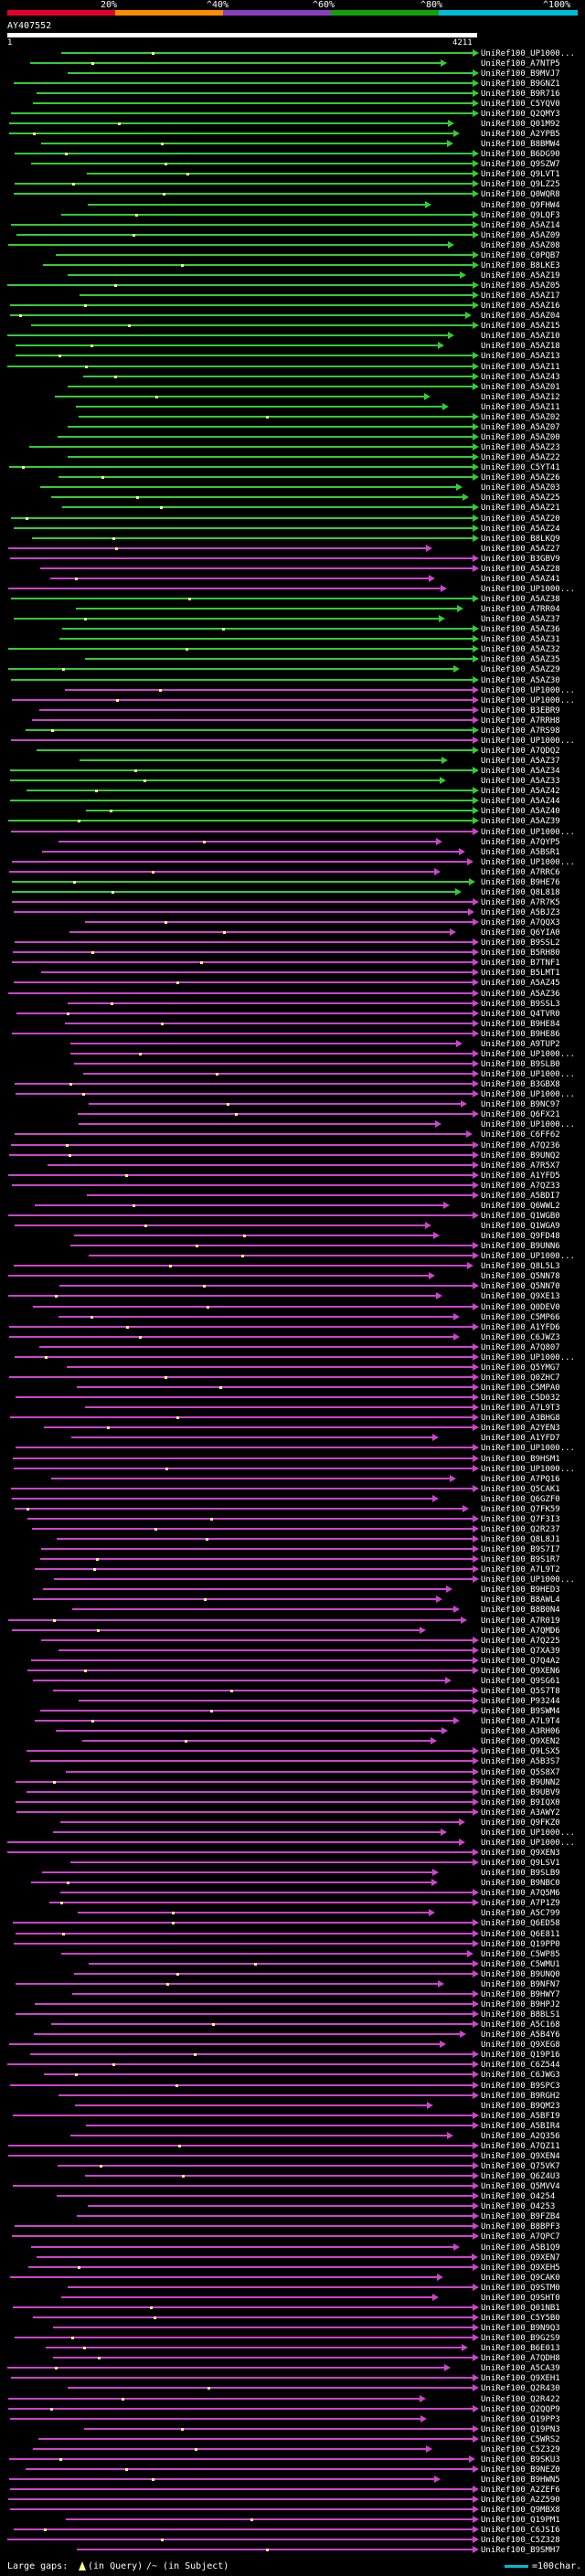 The height and width of the screenshot is (2576, 585). Describe the element at coordinates (520, 2176) in the screenshot. I see `hit-label: UniRef100_Q6Z4U3` at that location.